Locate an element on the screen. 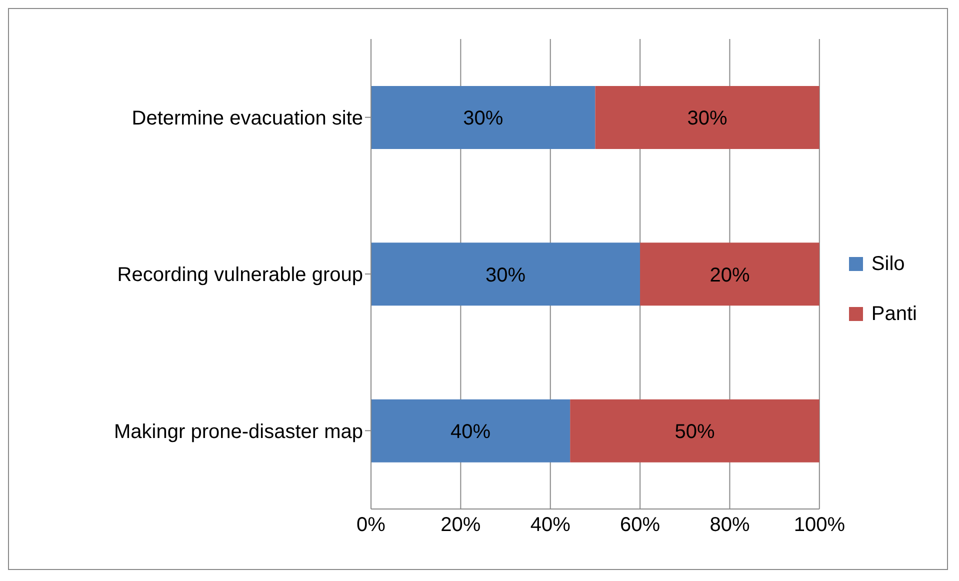  y-tick-label: Makingr prone-disaster map is located at coordinates (238, 431).